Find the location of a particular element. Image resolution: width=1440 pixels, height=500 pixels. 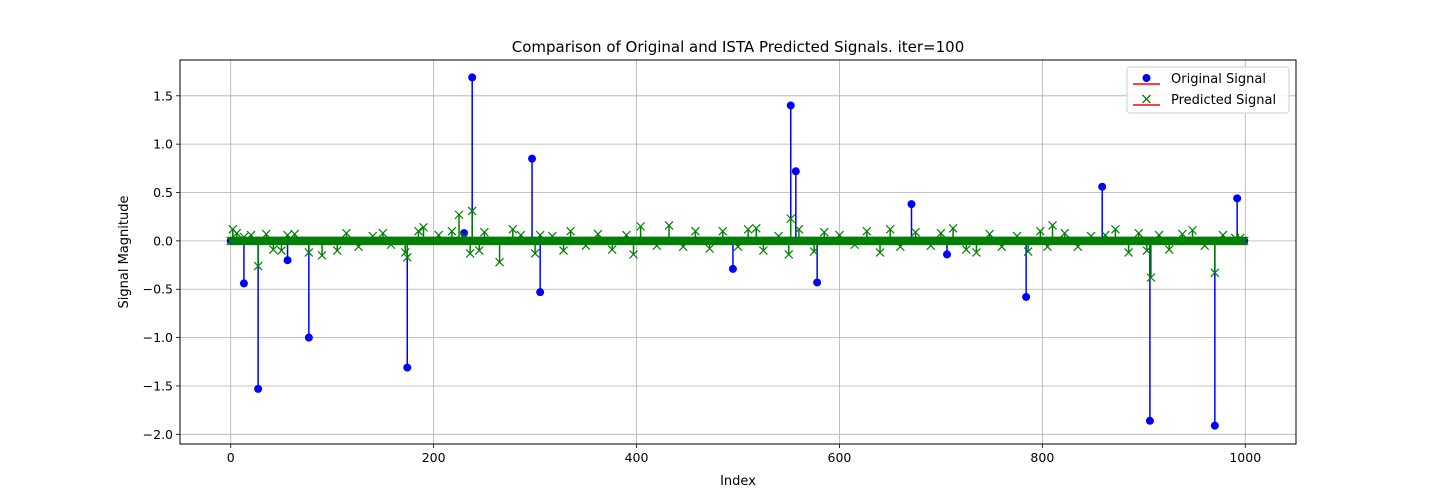

y-tick-label: −2.0 is located at coordinates (158, 434).